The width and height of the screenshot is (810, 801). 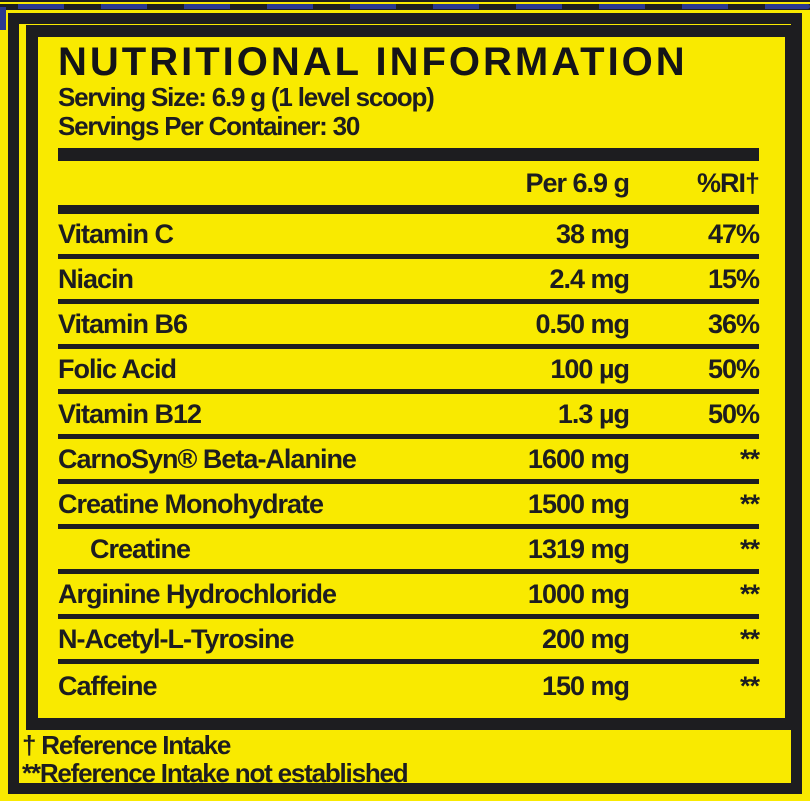 I want to click on nutrient-amount: 100 µg, so click(x=590, y=368).